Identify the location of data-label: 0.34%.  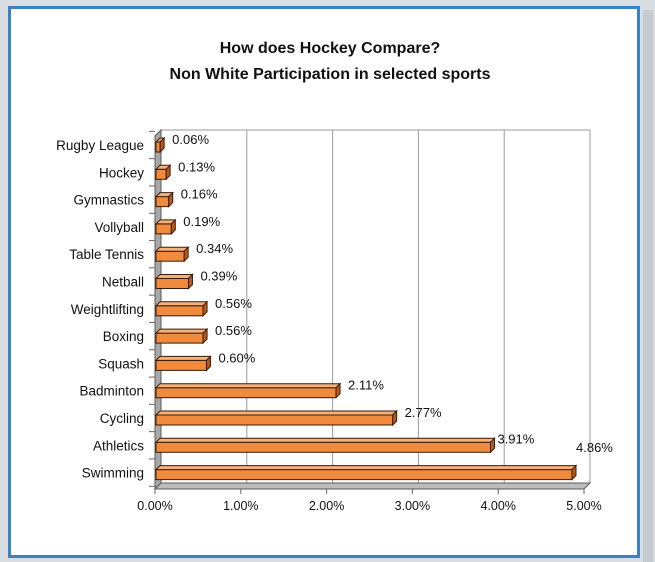
(214, 248).